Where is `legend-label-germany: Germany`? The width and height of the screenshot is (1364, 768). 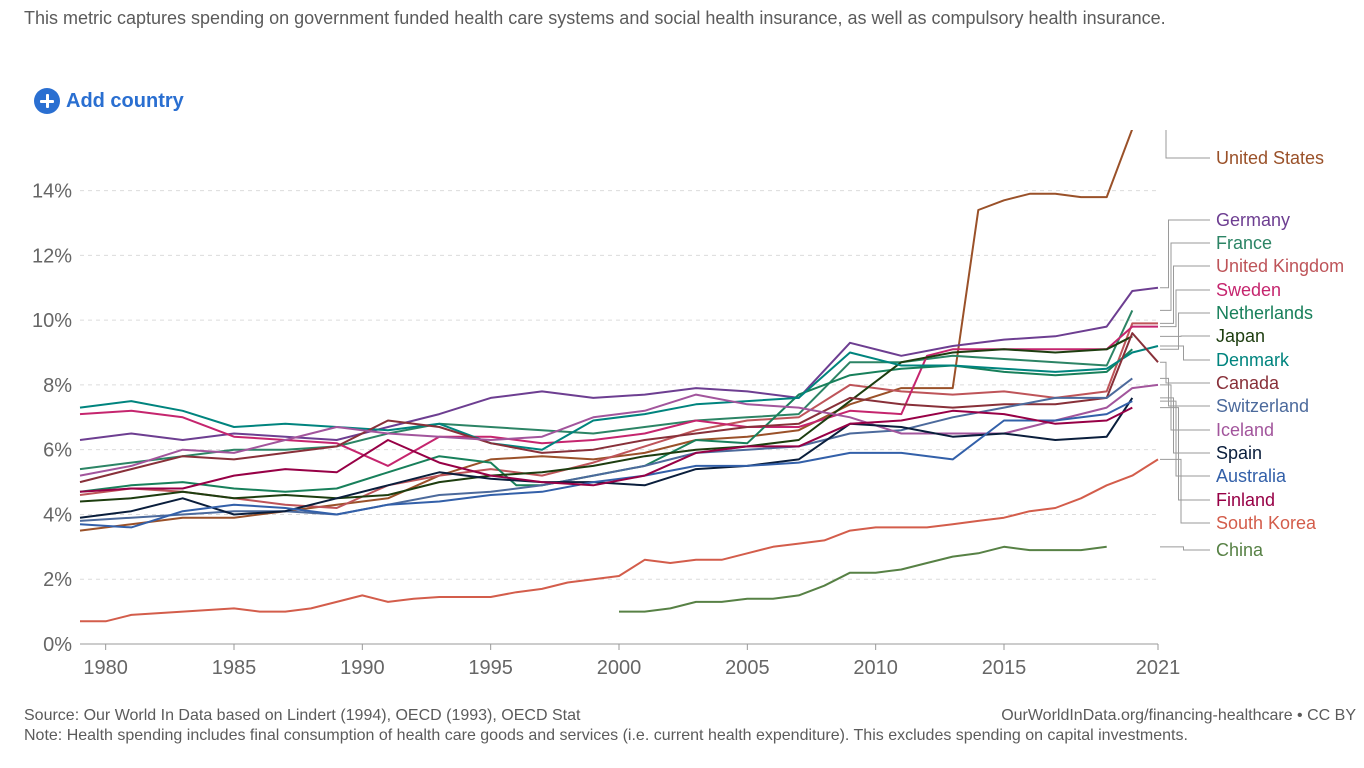
legend-label-germany: Germany is located at coordinates (1253, 220).